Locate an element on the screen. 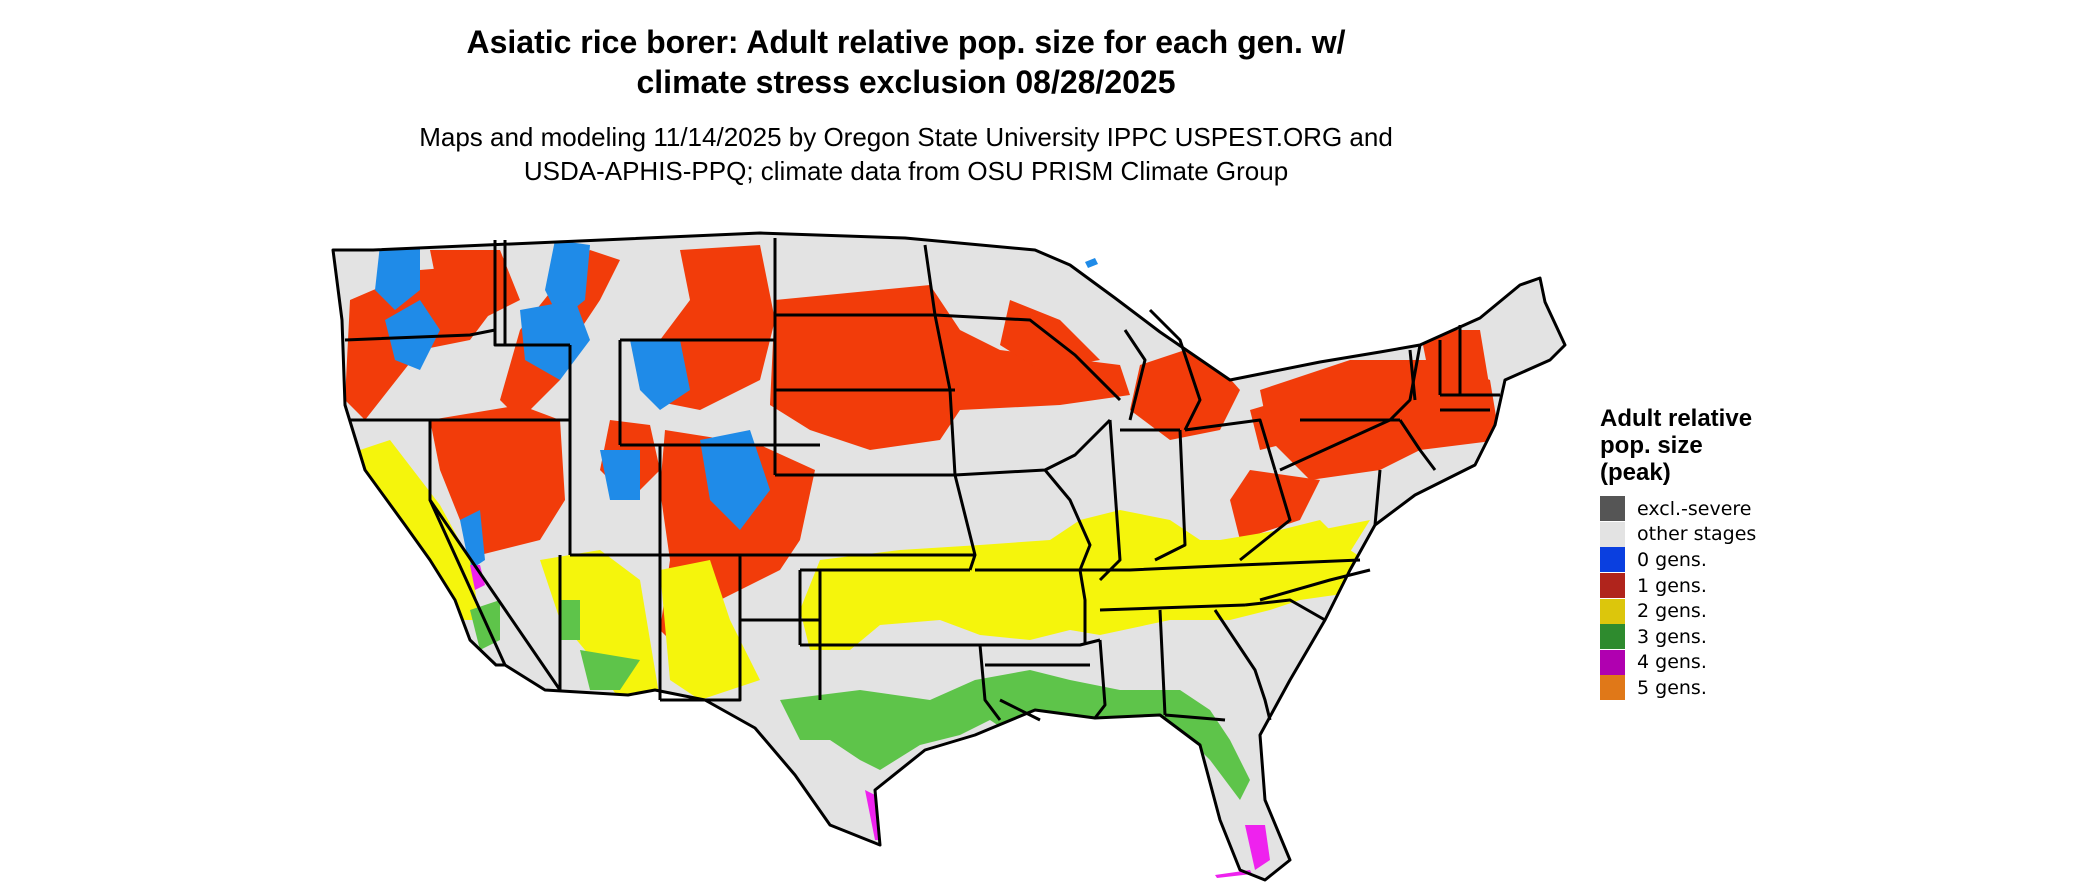  legend-item: 2 gens. is located at coordinates (1730, 611).